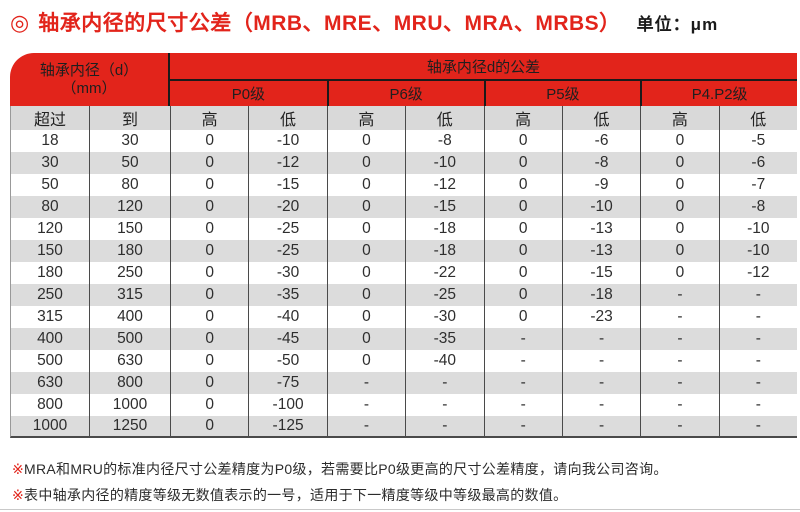  Describe the element at coordinates (757, 141) in the screenshot. I see `cell: -5` at that location.